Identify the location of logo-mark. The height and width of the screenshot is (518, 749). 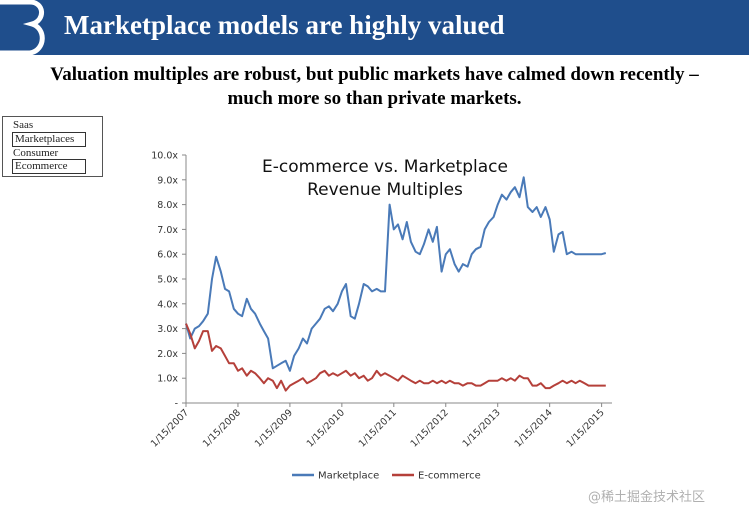
(22, 27).